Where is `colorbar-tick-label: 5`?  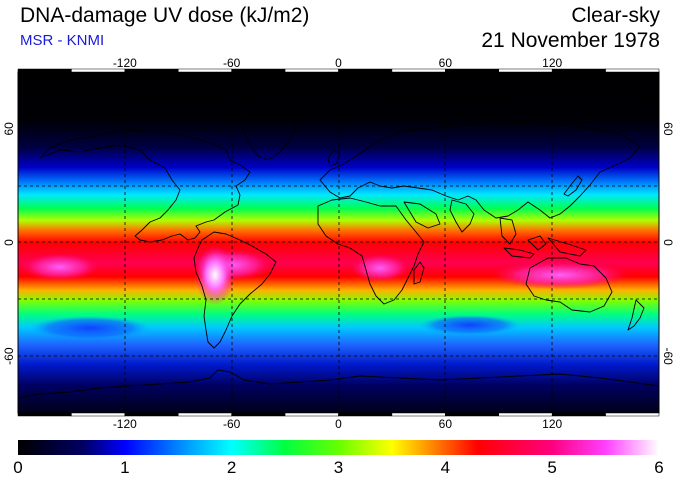
colorbar-tick-label: 5 is located at coordinates (552, 467).